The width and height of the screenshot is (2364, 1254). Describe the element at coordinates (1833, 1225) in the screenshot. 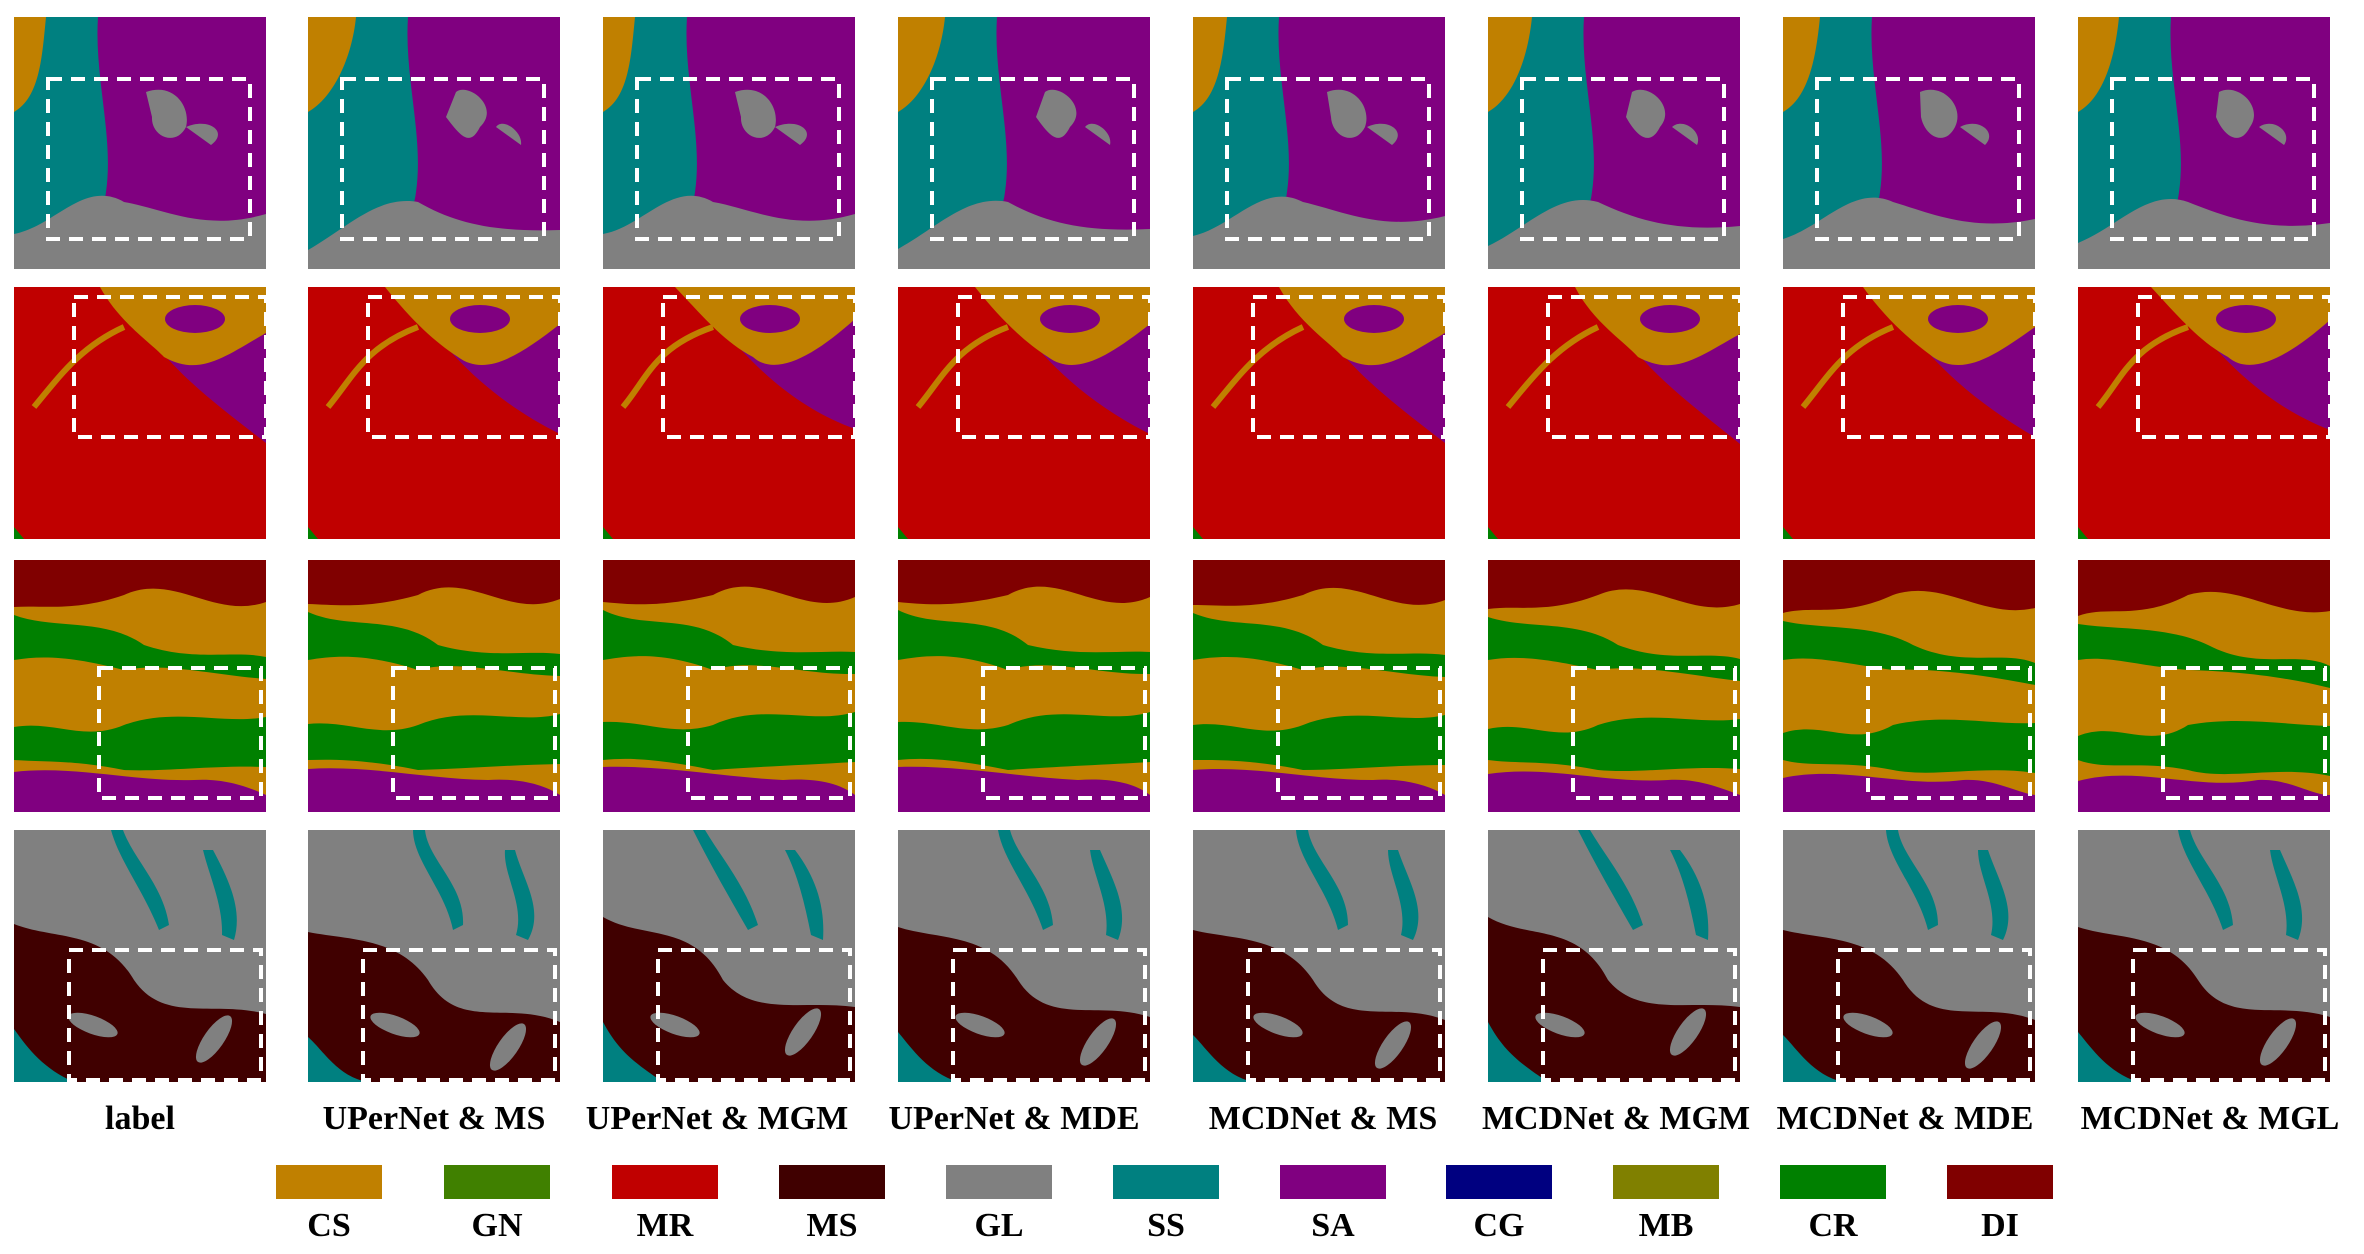

I see `legend-label: CR` at that location.